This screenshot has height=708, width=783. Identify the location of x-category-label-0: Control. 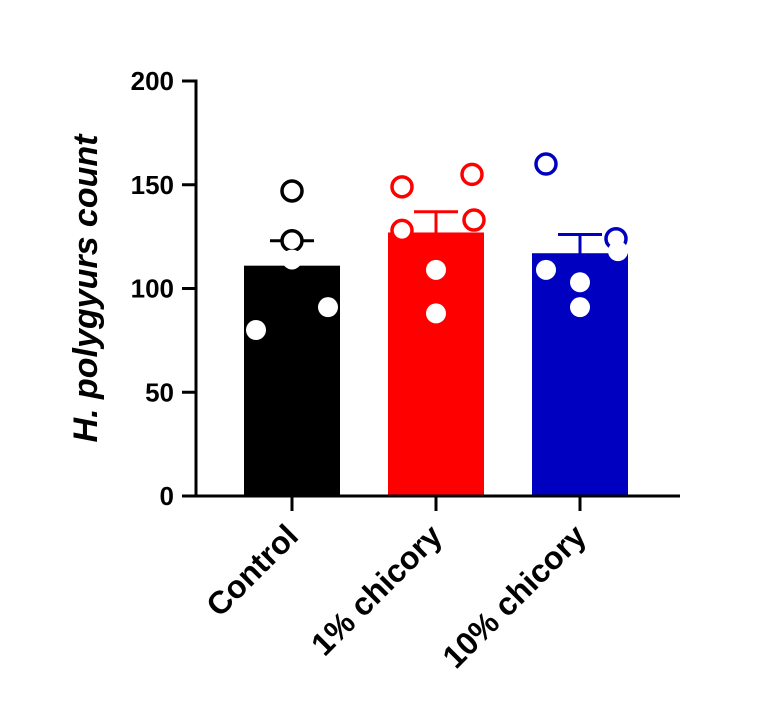
(252, 570).